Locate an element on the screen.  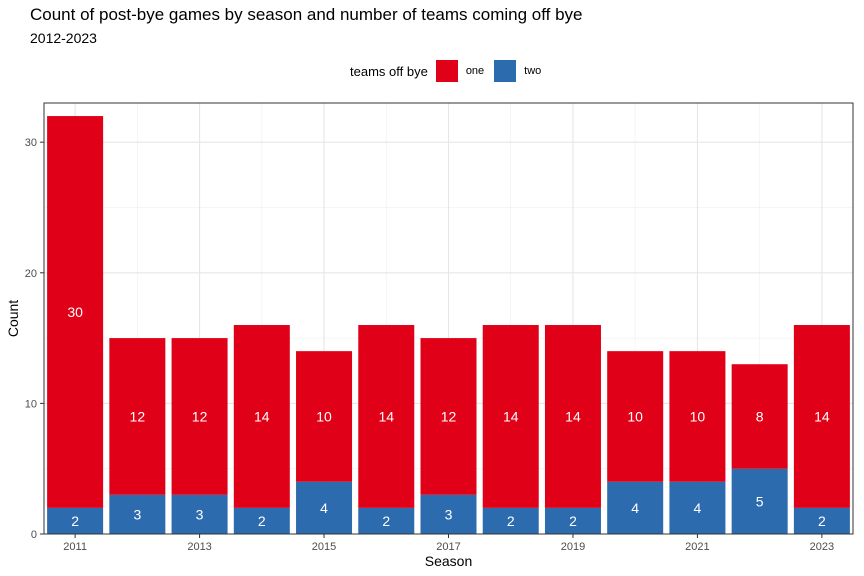
bar-one-2021 is located at coordinates (697, 416).